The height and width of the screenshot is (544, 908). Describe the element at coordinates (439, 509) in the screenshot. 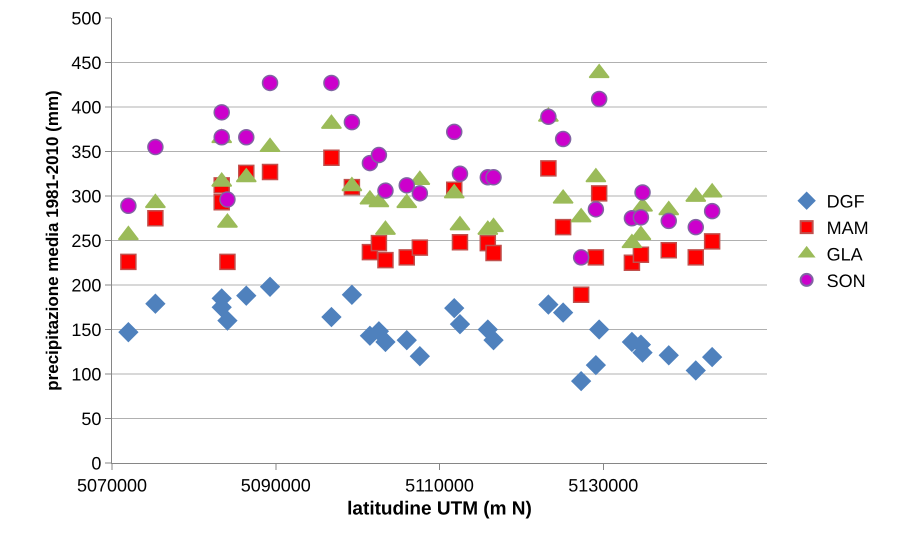

I see `x-axis-title: latitudine UTM (m N)` at that location.